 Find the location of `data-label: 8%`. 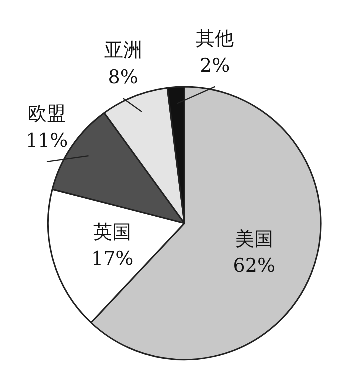

data-label: 8% is located at coordinates (123, 77).